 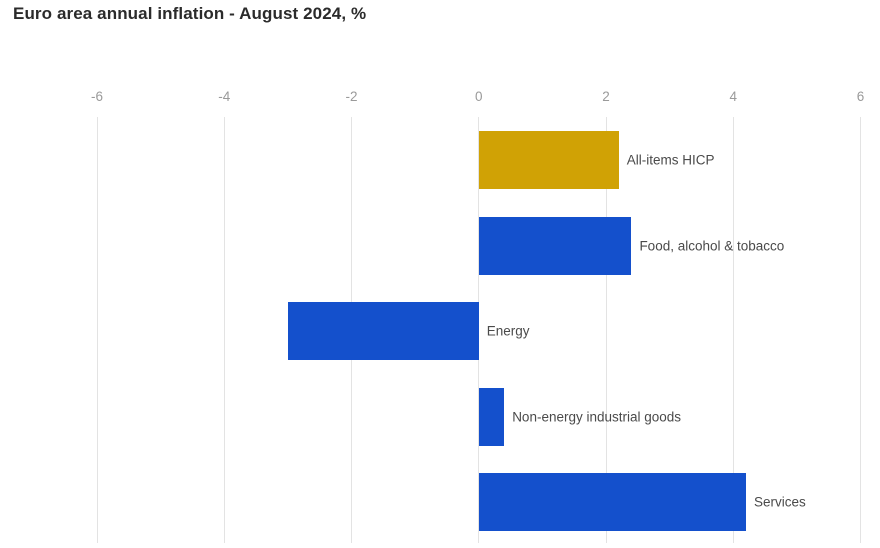 I want to click on x-axis-tick-label: 0, so click(x=478, y=96).